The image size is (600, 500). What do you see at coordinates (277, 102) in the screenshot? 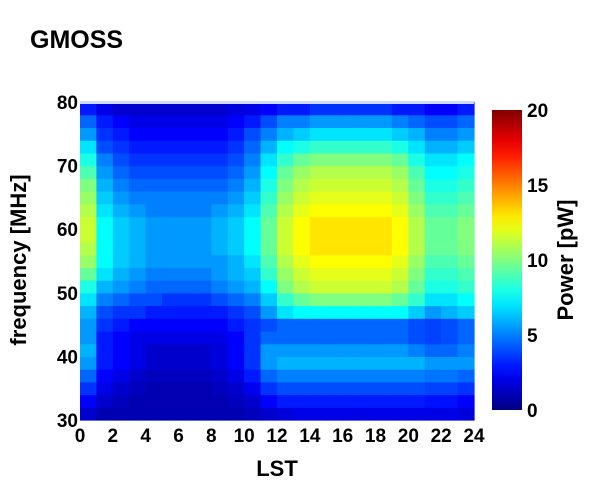
I see `plot-top-edge` at bounding box center [277, 102].